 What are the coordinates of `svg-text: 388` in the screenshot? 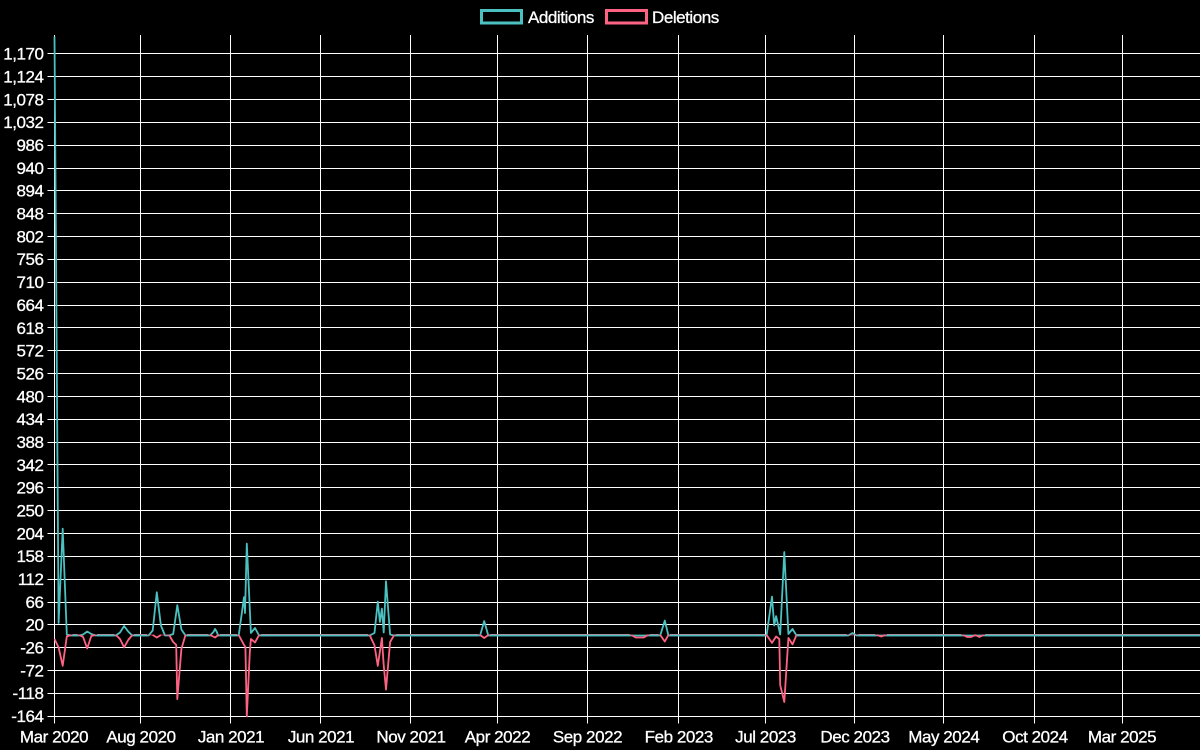 It's located at (29, 442).